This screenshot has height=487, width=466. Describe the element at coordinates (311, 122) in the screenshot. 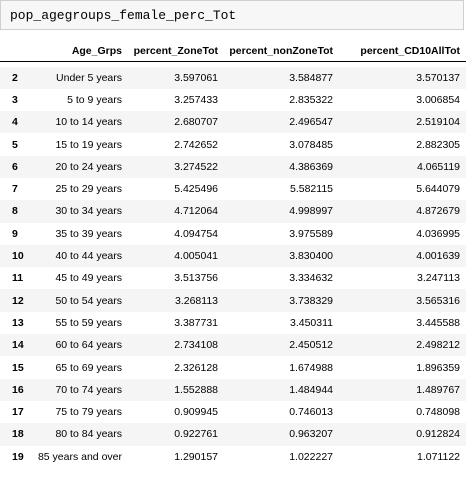

I see `table-cell: 2.496547` at that location.